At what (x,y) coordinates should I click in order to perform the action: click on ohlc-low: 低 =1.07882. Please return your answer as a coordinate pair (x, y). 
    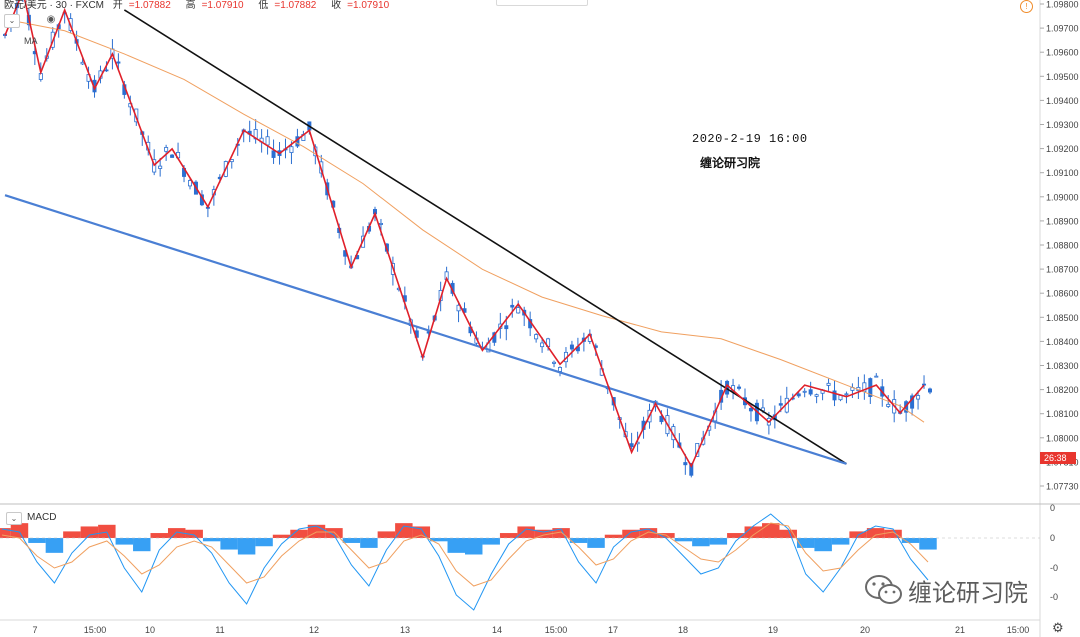
    Looking at the image, I should click on (290, 5).